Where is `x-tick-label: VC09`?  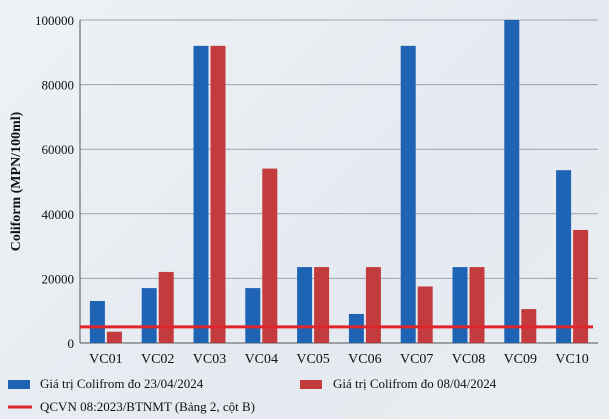
x-tick-label: VC09 is located at coordinates (520, 359).